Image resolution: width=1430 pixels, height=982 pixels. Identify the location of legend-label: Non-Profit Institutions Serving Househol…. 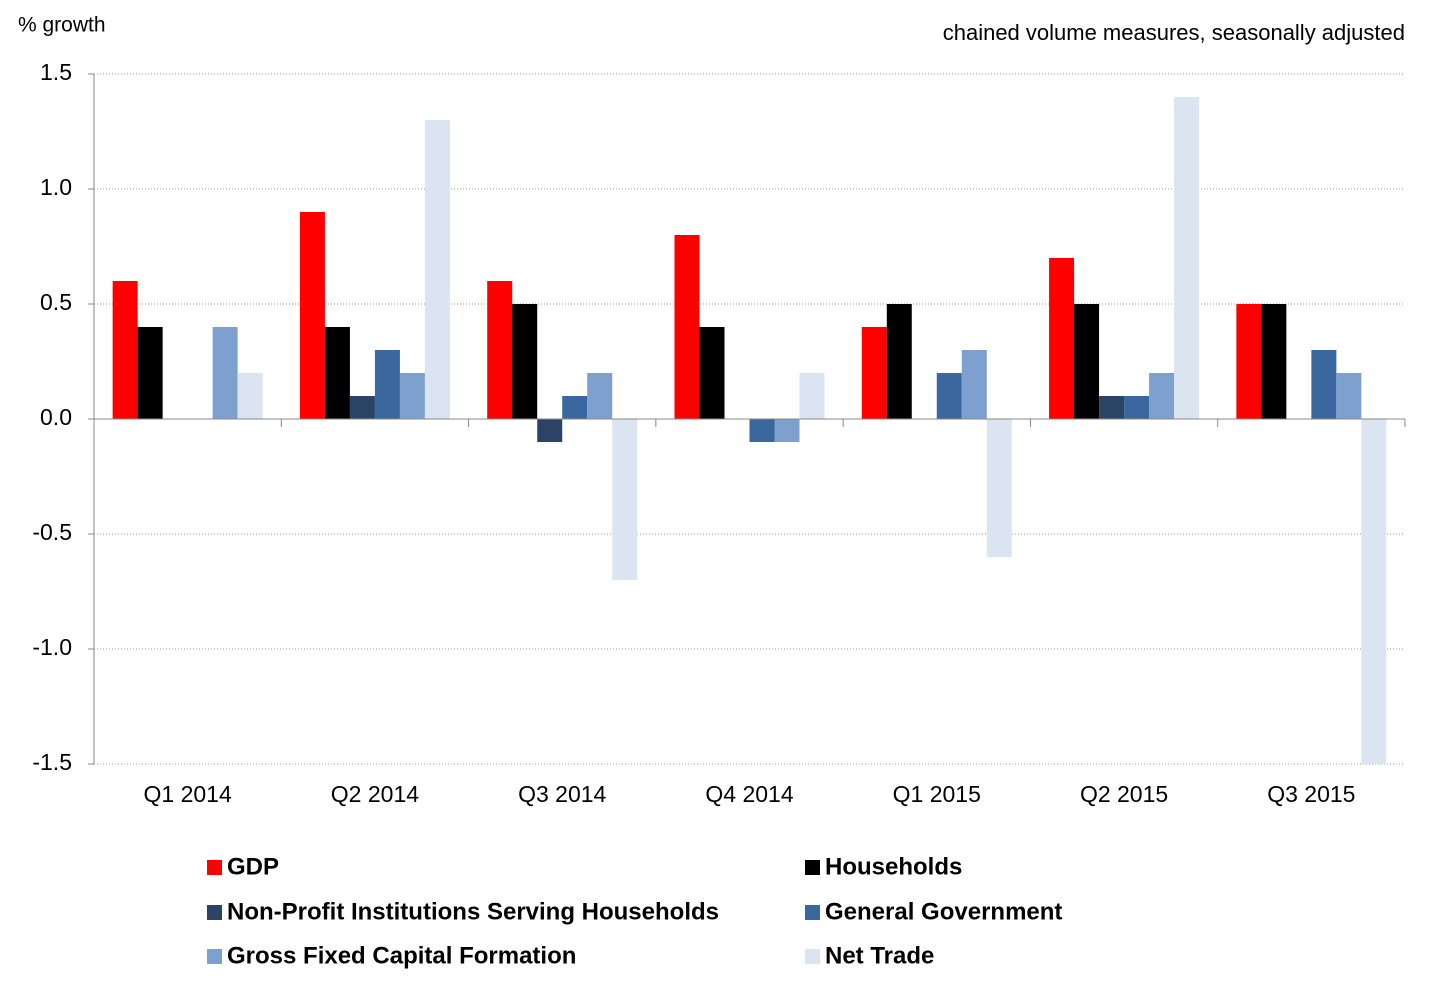
(473, 911).